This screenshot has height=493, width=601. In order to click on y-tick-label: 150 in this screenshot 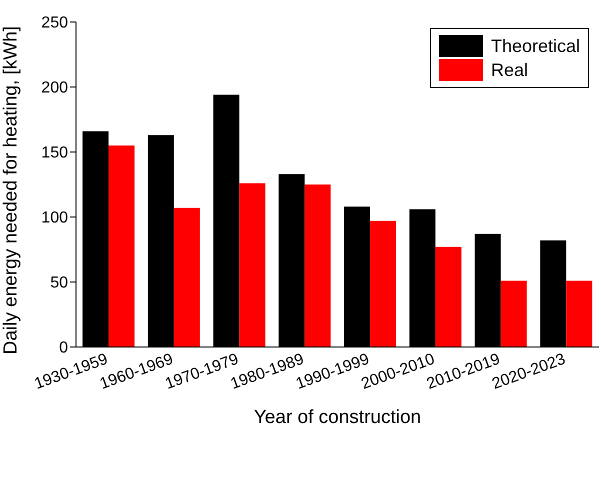, I will do `click(54, 153)`.